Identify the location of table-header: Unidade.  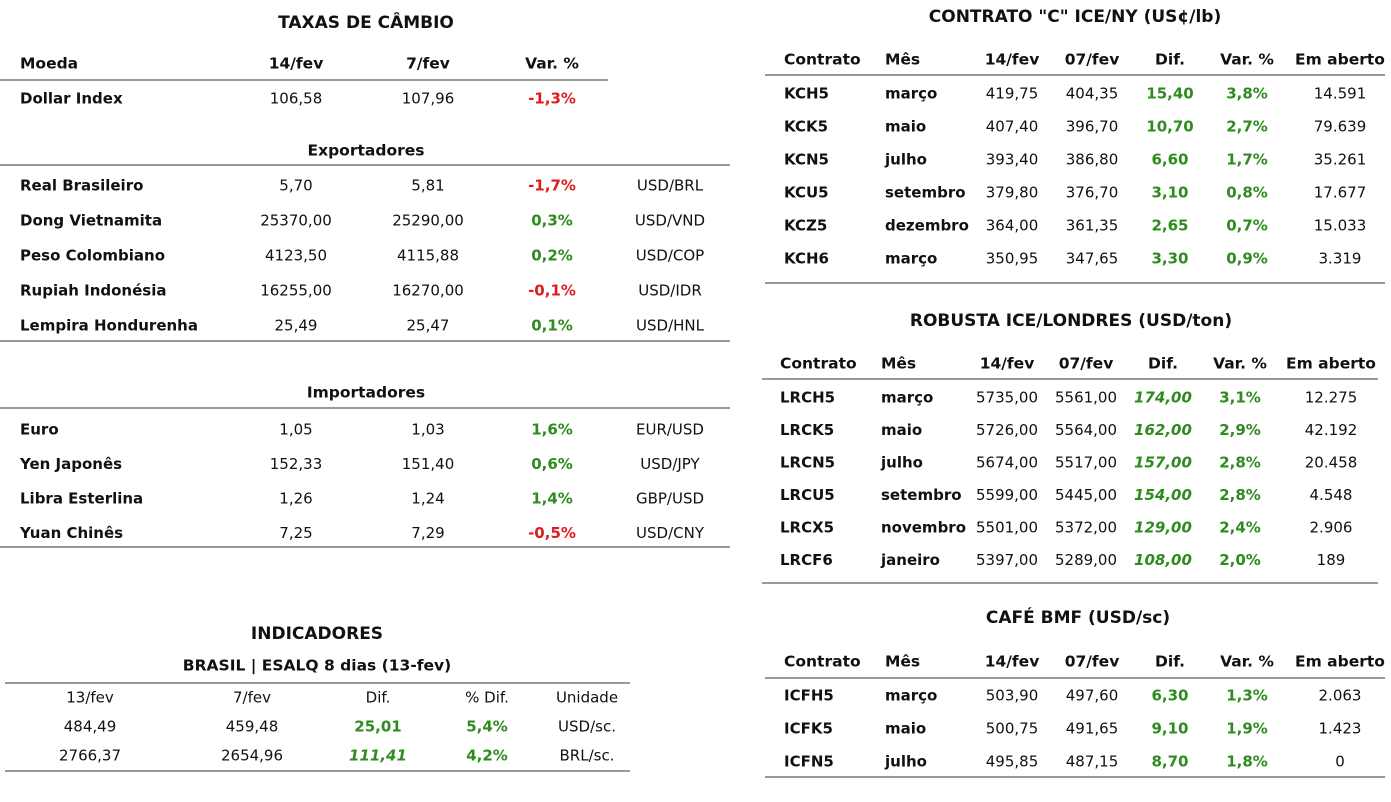
(587, 698).